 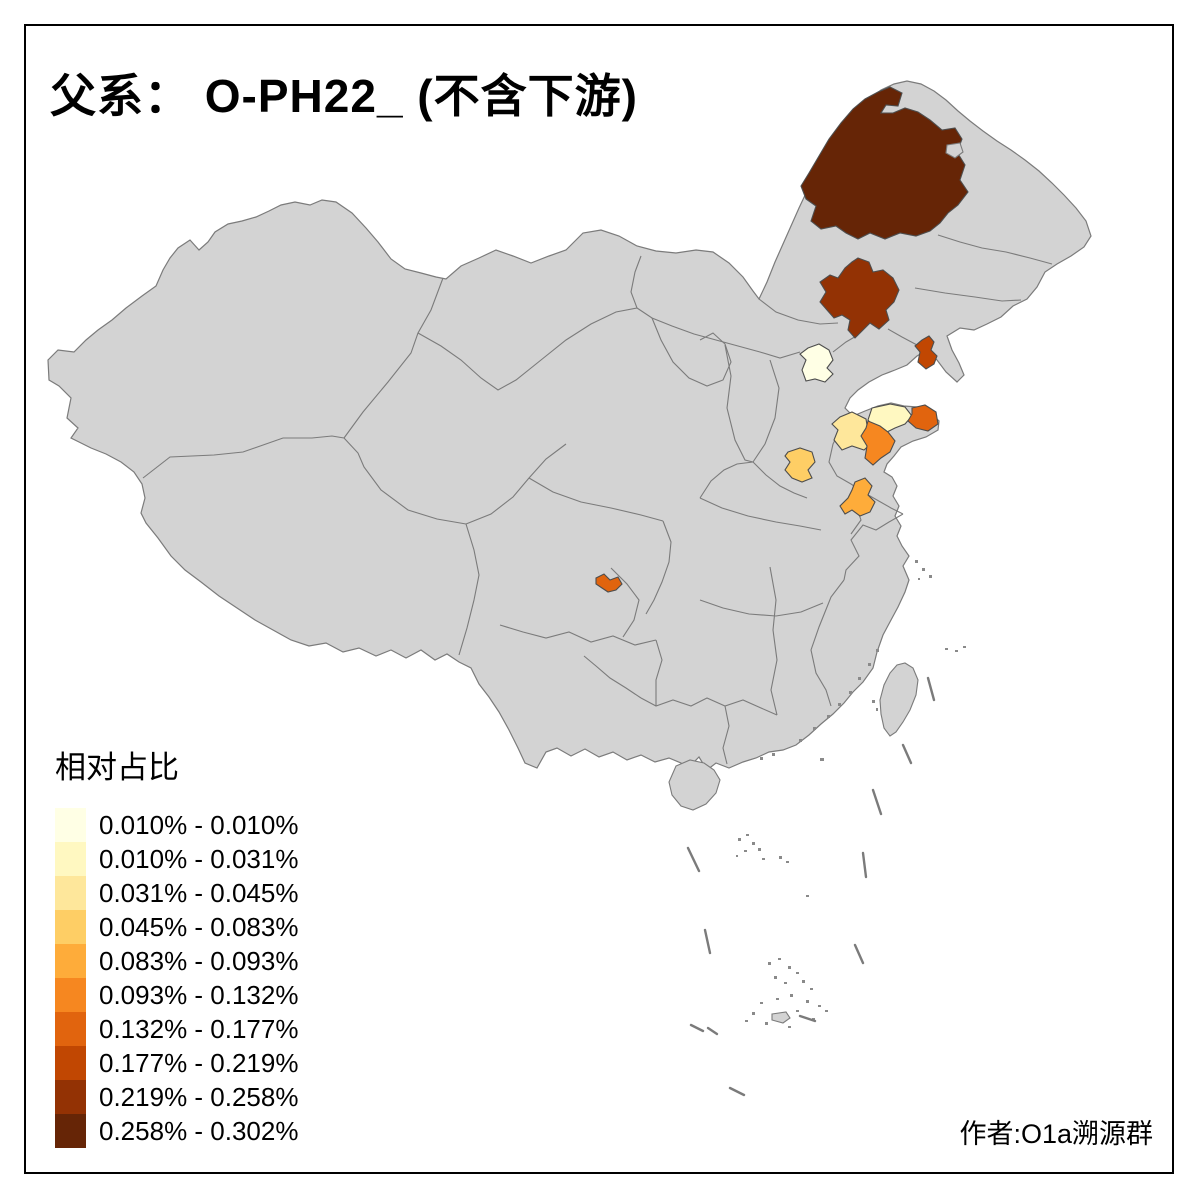 What do you see at coordinates (884, 163) in the screenshot?
I see `region-hulunbuir` at bounding box center [884, 163].